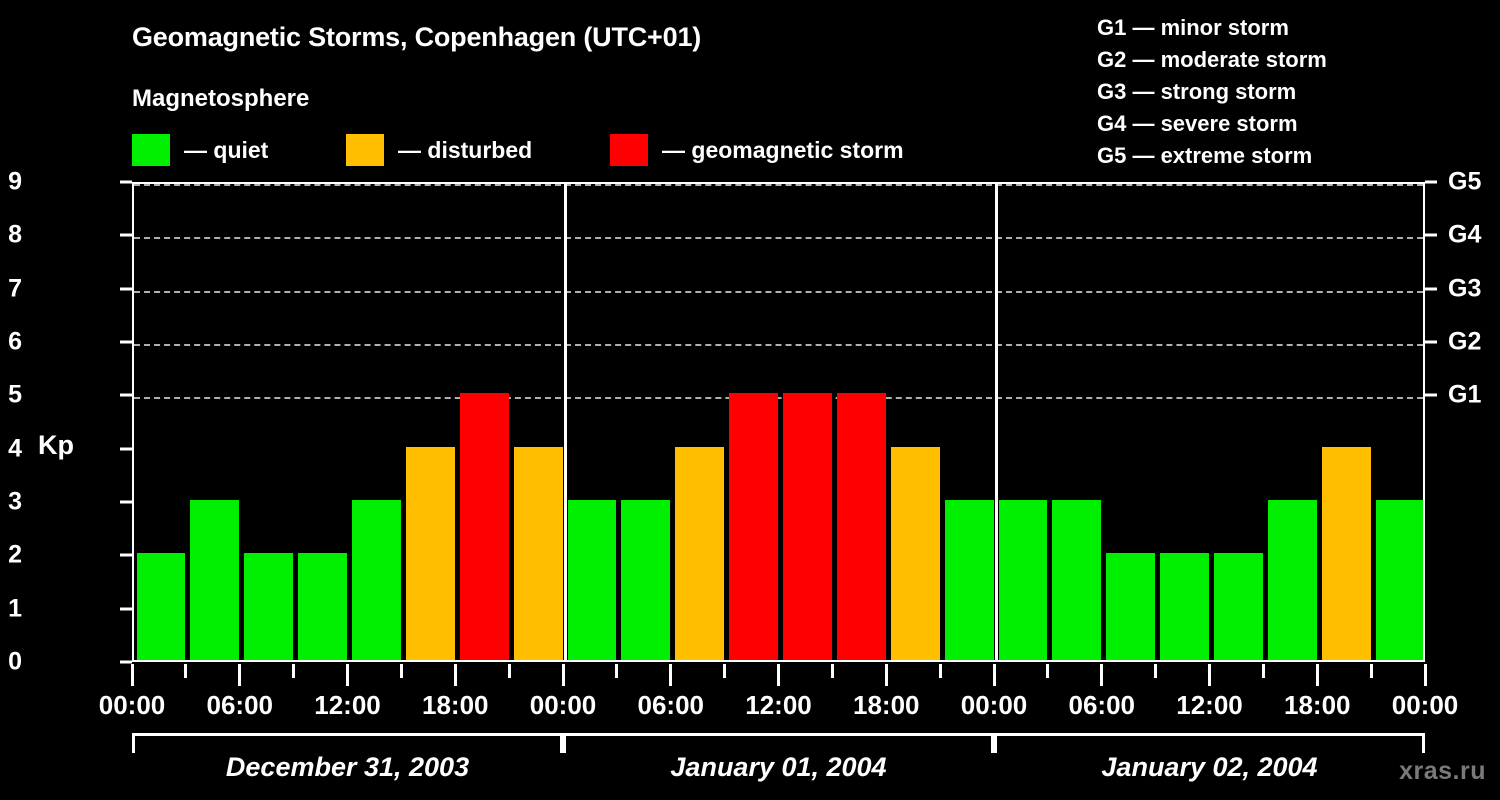  I want to click on x-tick-label-2: 12:00, so click(347, 705).